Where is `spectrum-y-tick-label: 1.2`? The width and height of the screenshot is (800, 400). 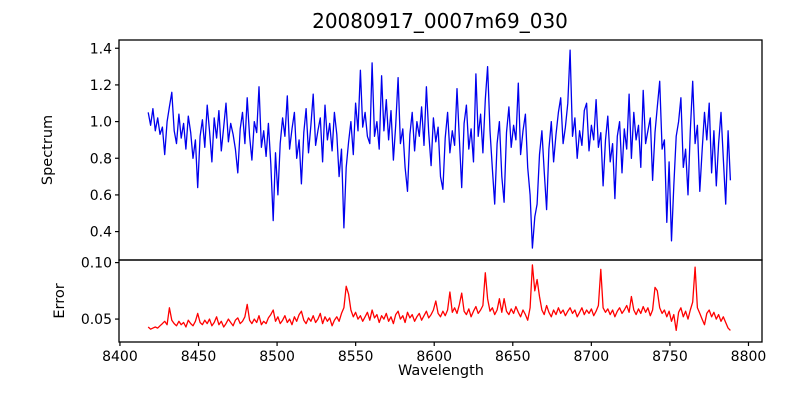 spectrum-y-tick-label: 1.2 is located at coordinates (101, 86).